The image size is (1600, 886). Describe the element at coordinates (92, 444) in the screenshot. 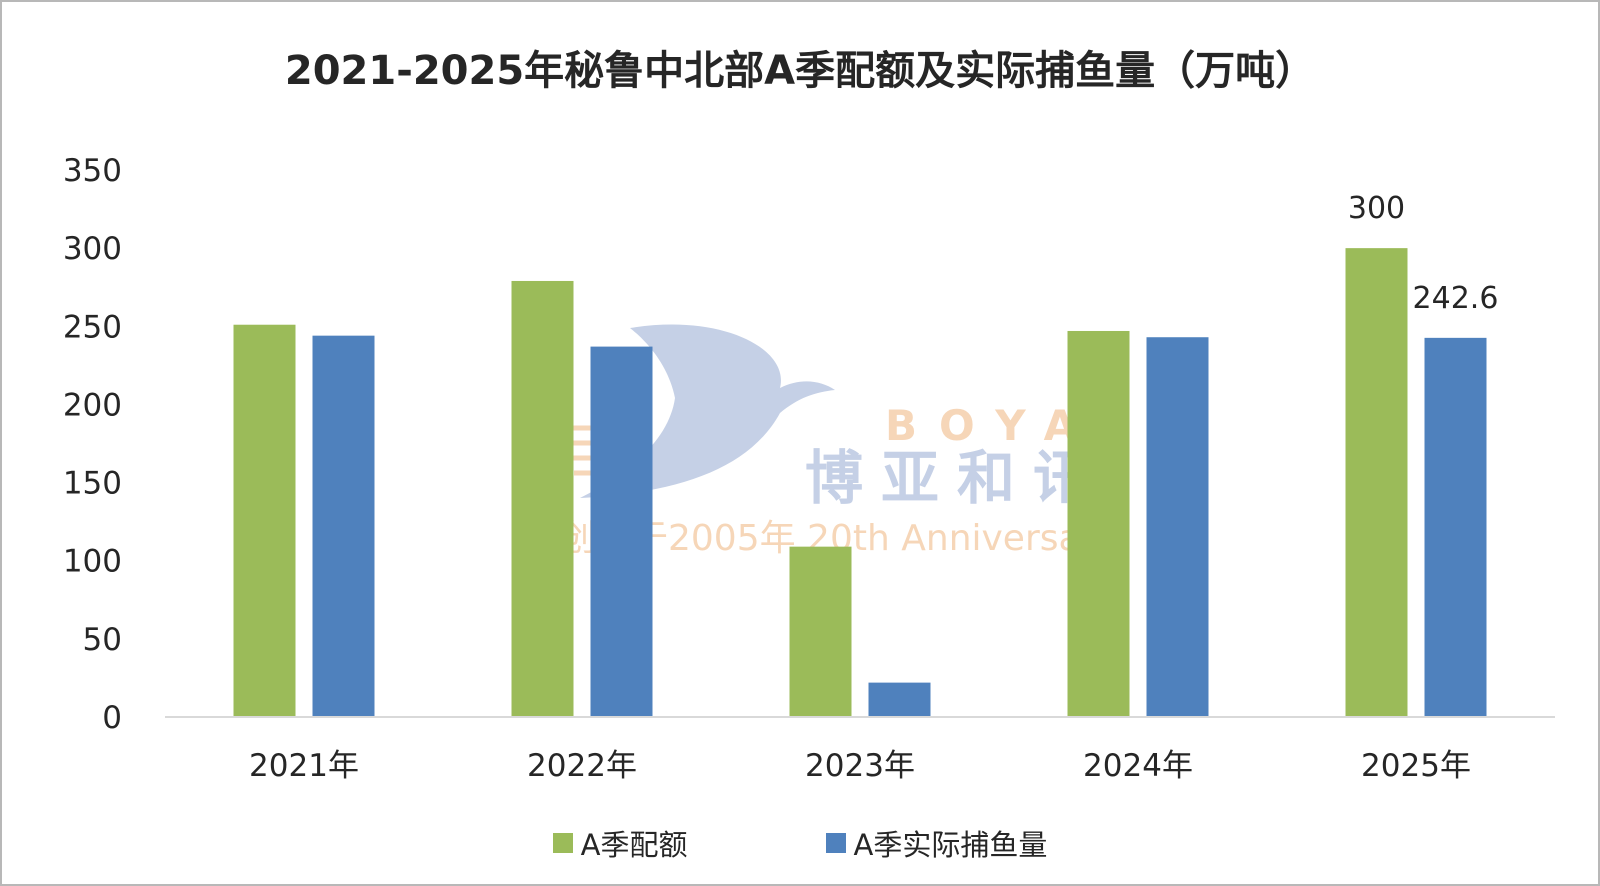

I see `y-axis: 0 50 100 150 200 250 300 350` at that location.